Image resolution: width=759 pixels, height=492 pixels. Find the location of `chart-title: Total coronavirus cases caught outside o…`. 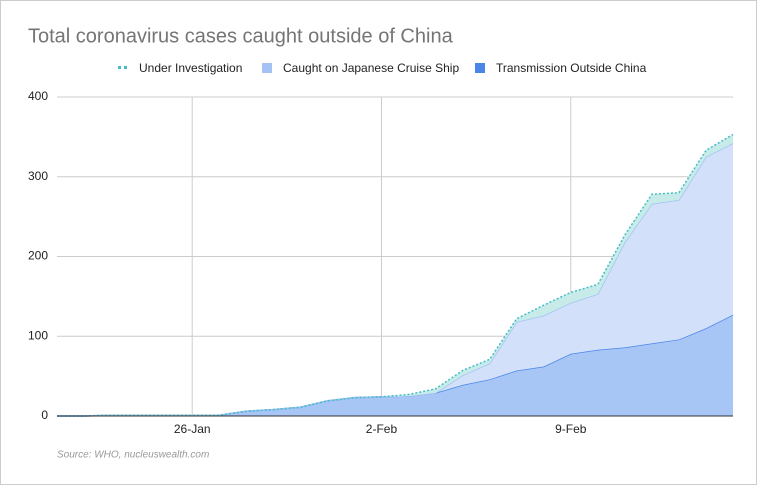

chart-title: Total coronavirus cases caught outside o… is located at coordinates (241, 36).